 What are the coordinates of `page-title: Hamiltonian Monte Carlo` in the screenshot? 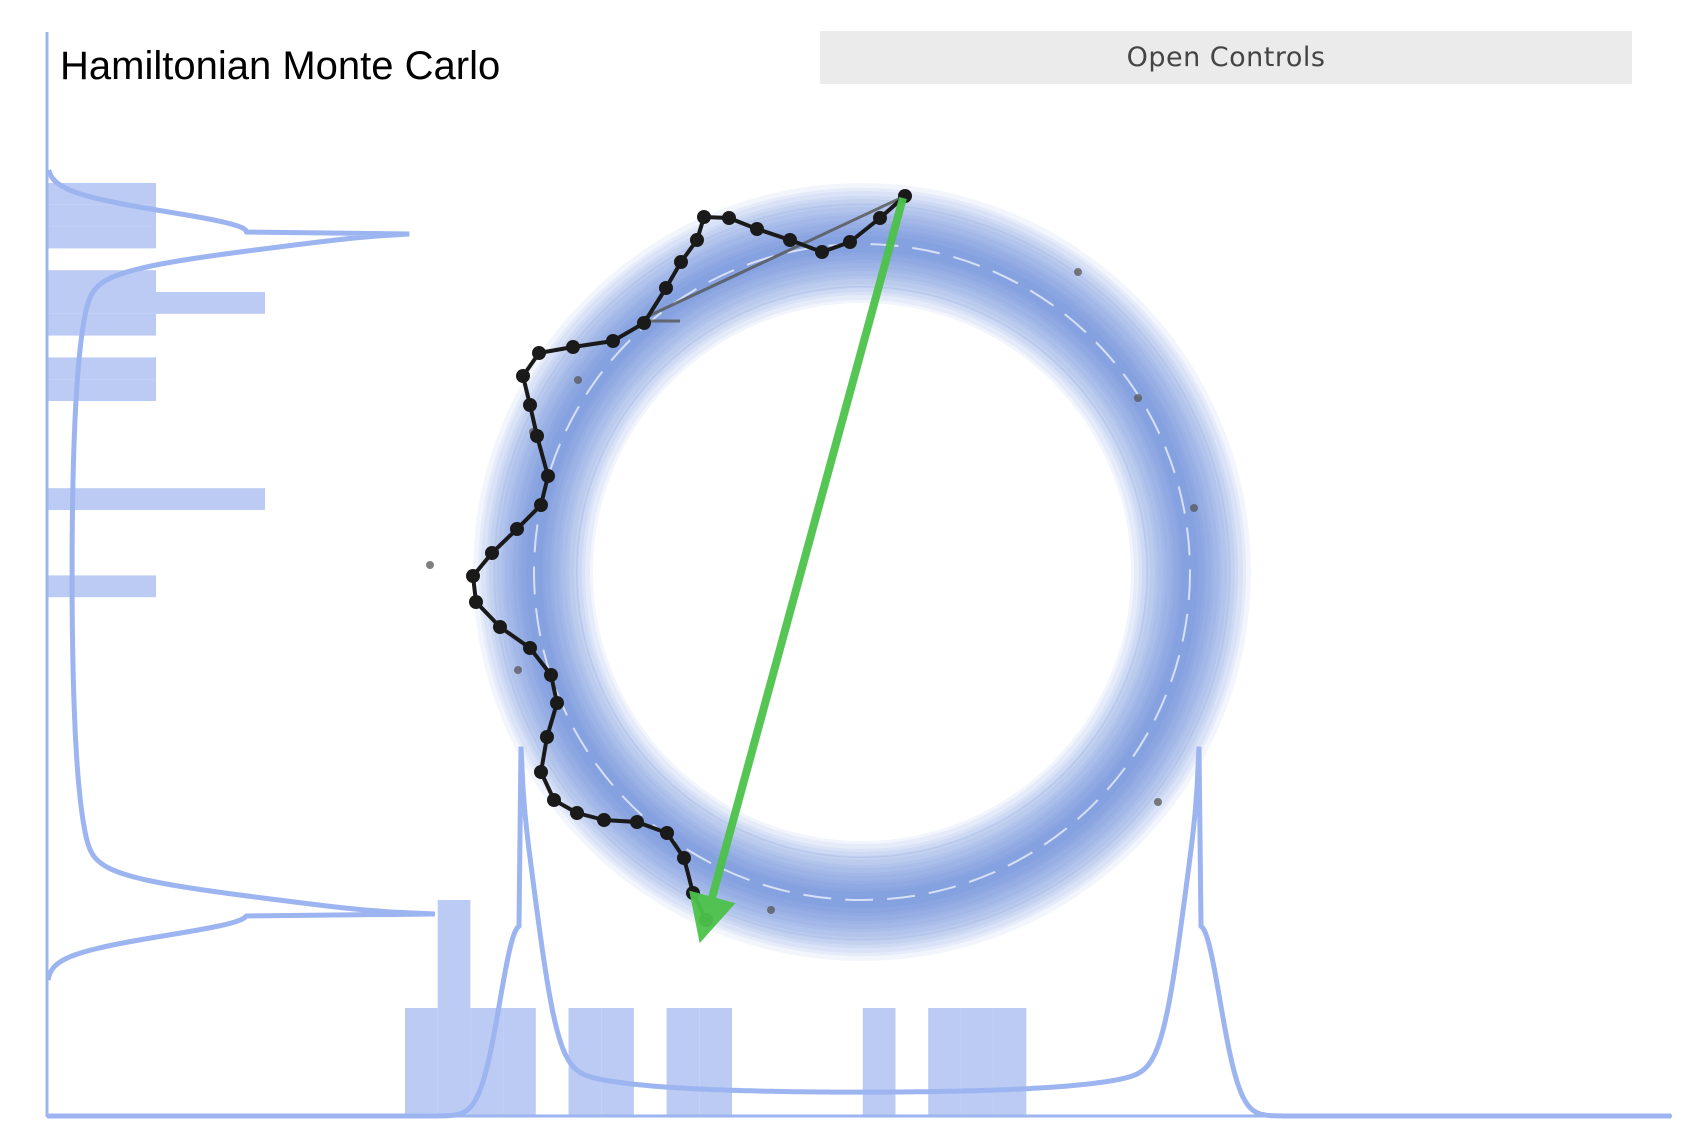 It's located at (280, 66).